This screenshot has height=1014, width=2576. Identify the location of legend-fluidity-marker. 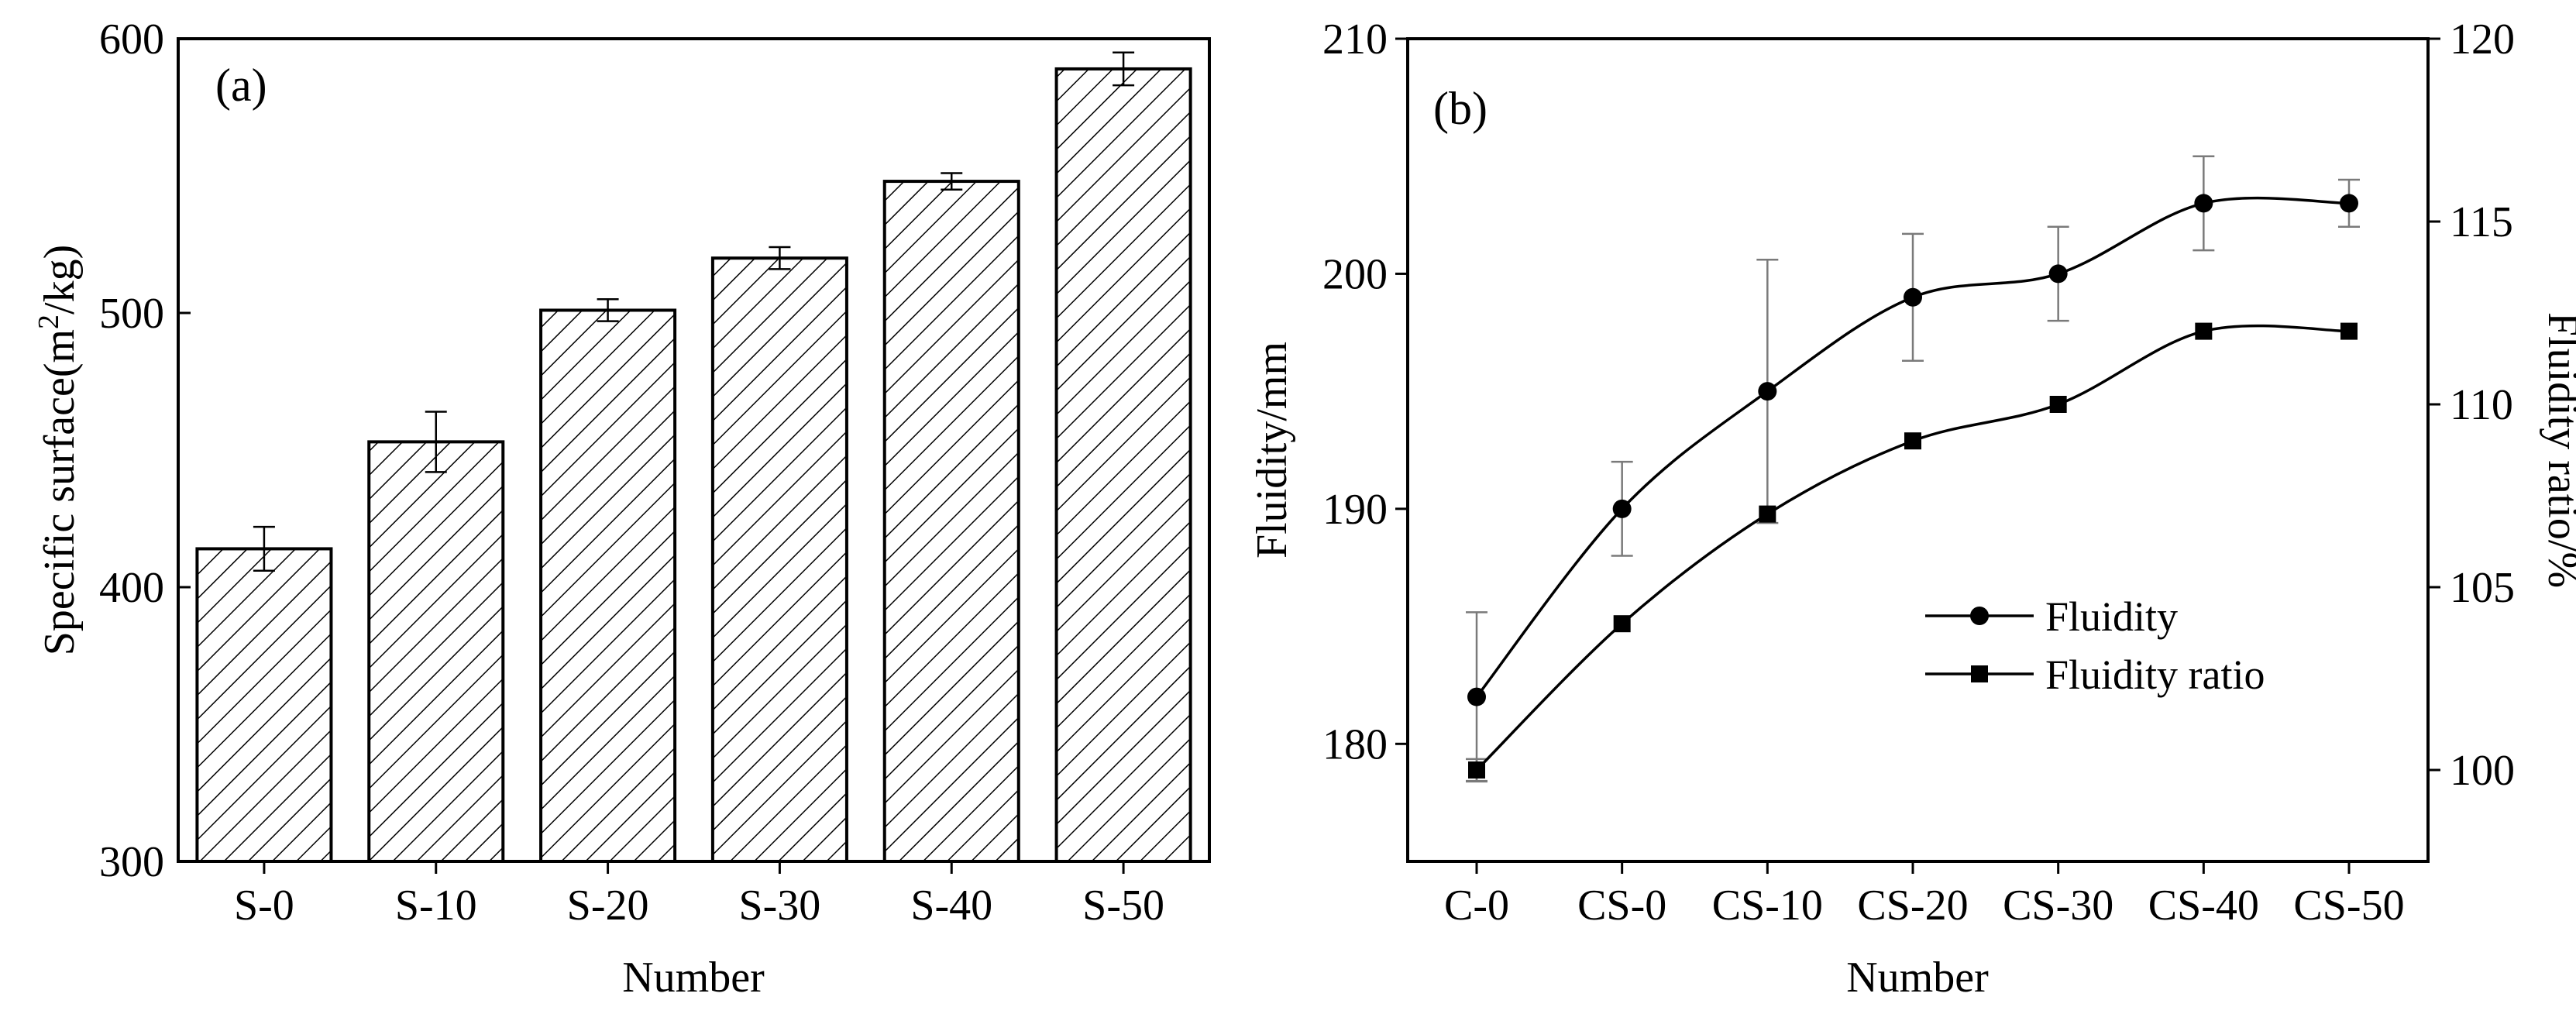
(1979, 616).